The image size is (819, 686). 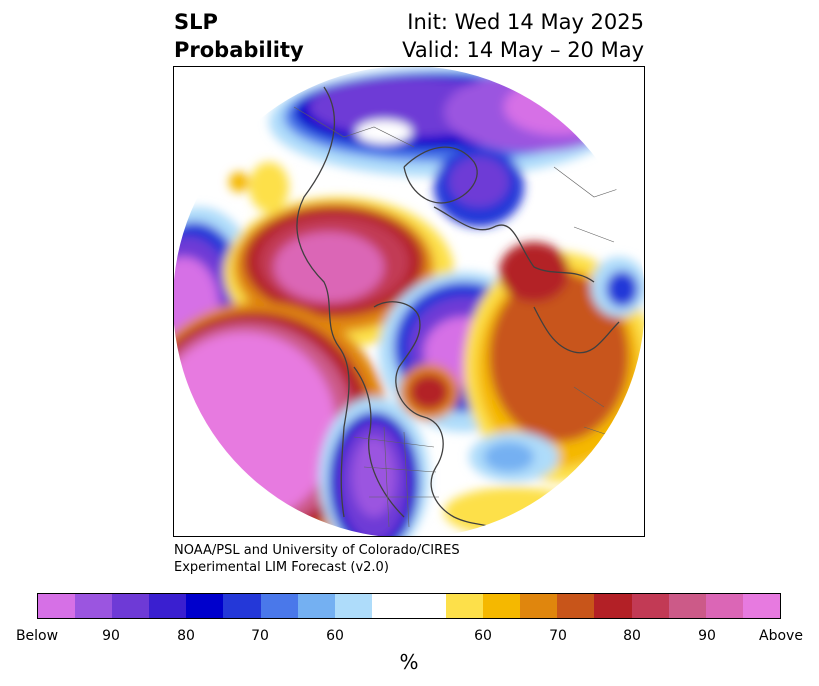 I want to click on colorbar, so click(x=409, y=606).